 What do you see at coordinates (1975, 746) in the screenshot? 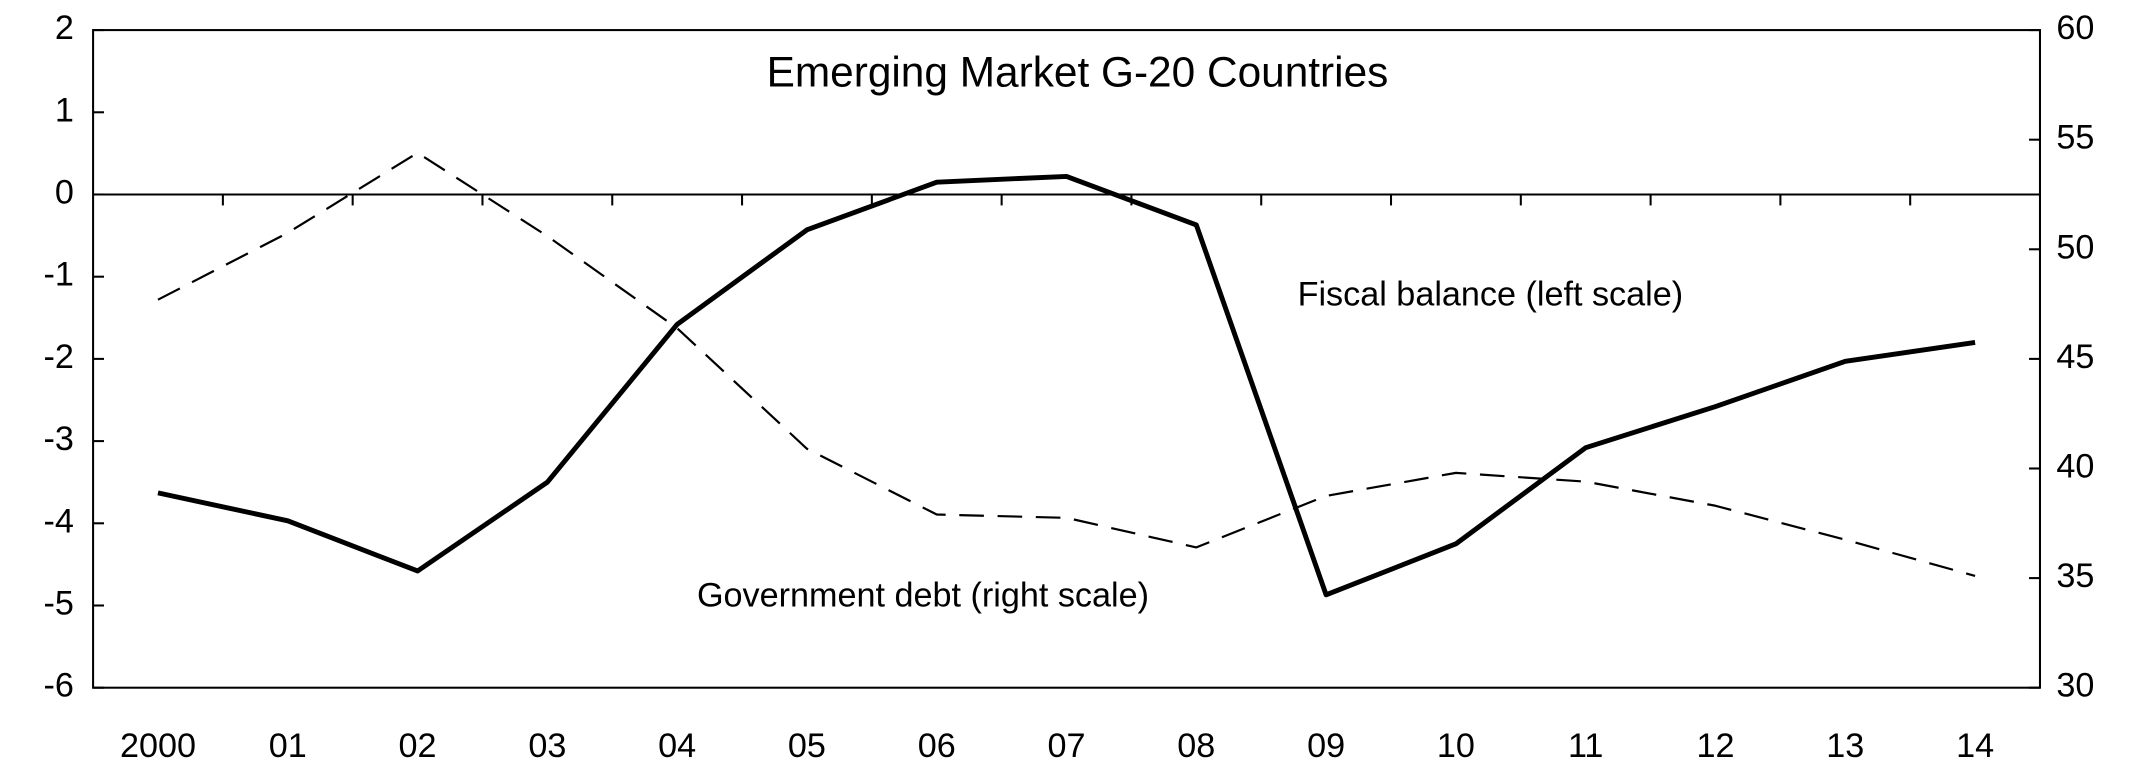
I see `x-tick-label: 14` at bounding box center [1975, 746].